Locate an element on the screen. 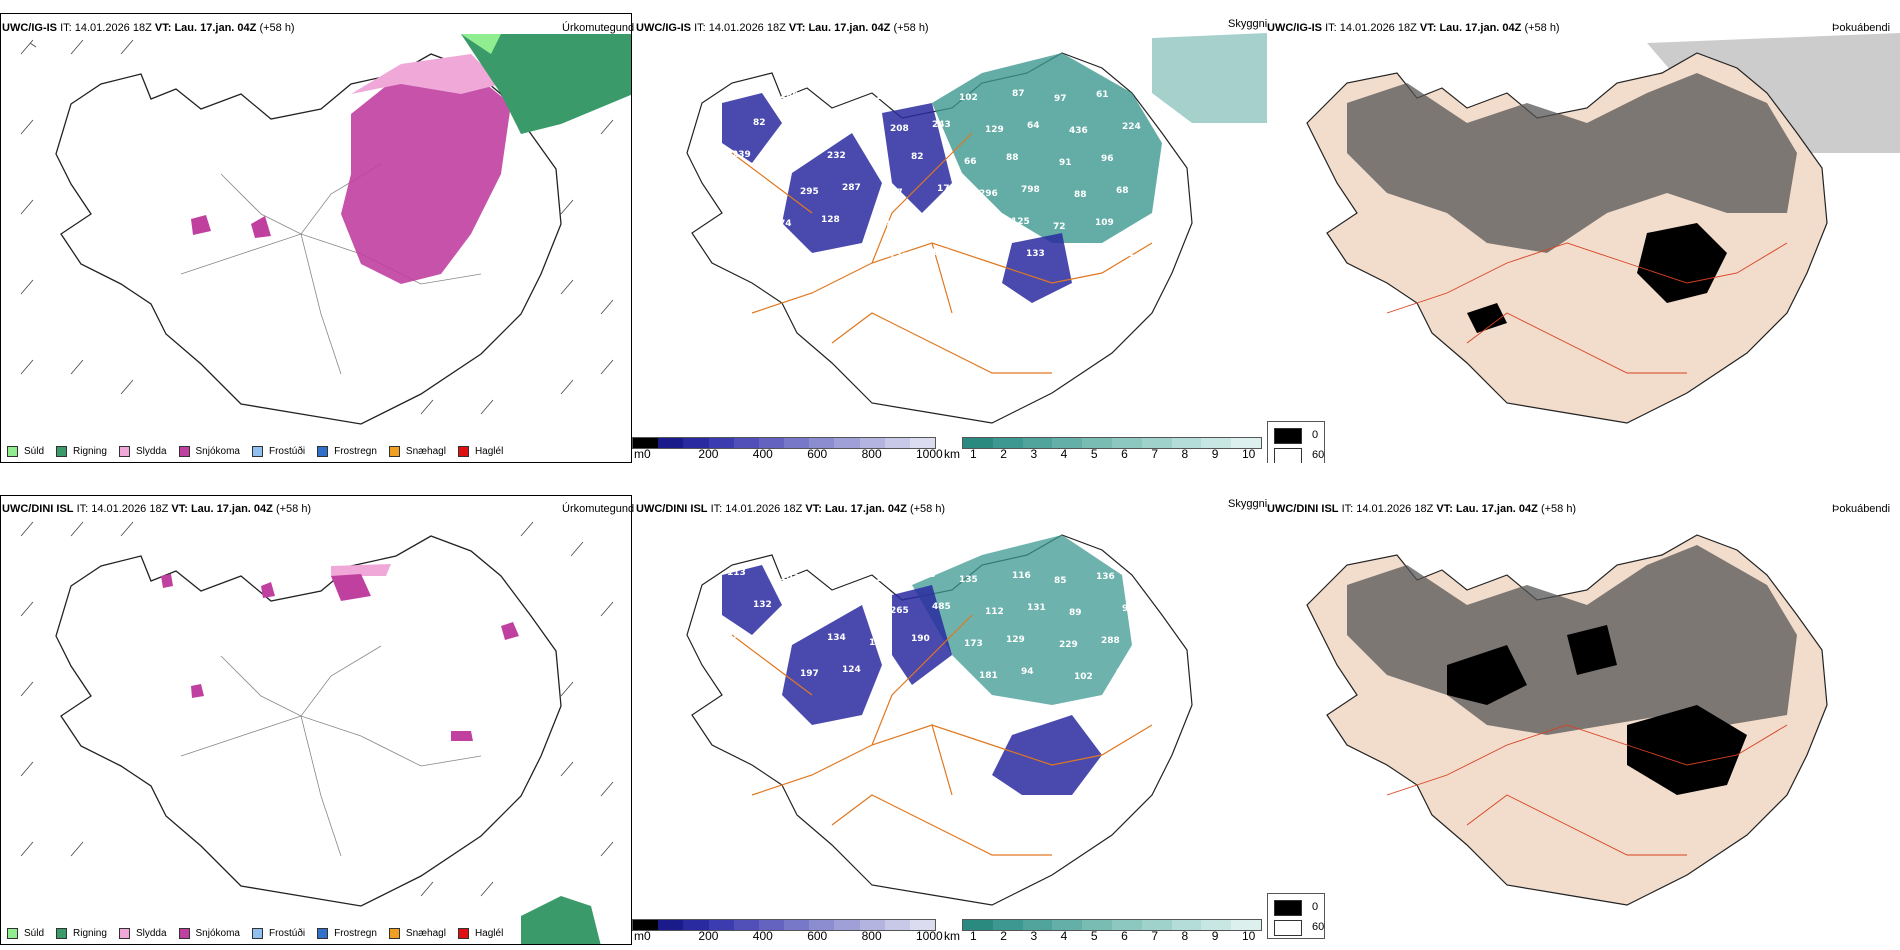  vis-value-label: 82 is located at coordinates (917, 157).